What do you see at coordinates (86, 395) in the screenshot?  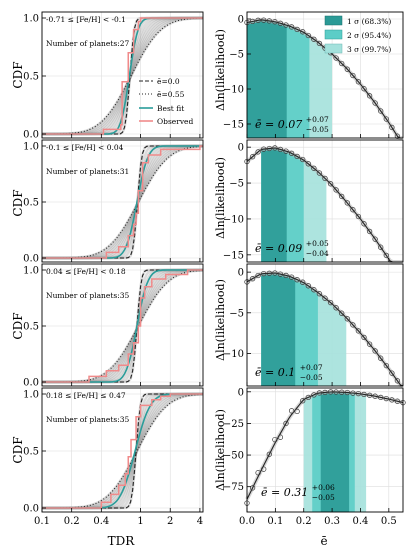 I see `cdf-panel-title: 0.18 ≤ [Fe/H] ≤ 0.47` at bounding box center [86, 395].